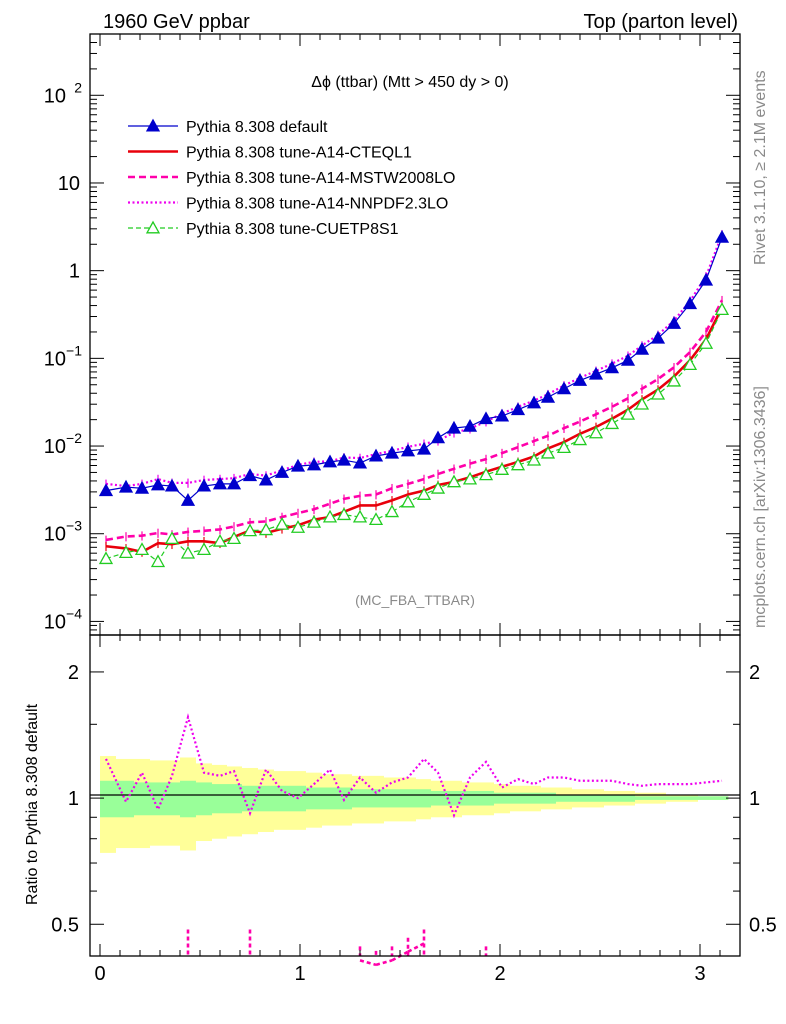  Describe the element at coordinates (660, 22) in the screenshot. I see `header-right: Top (parton level)` at that location.